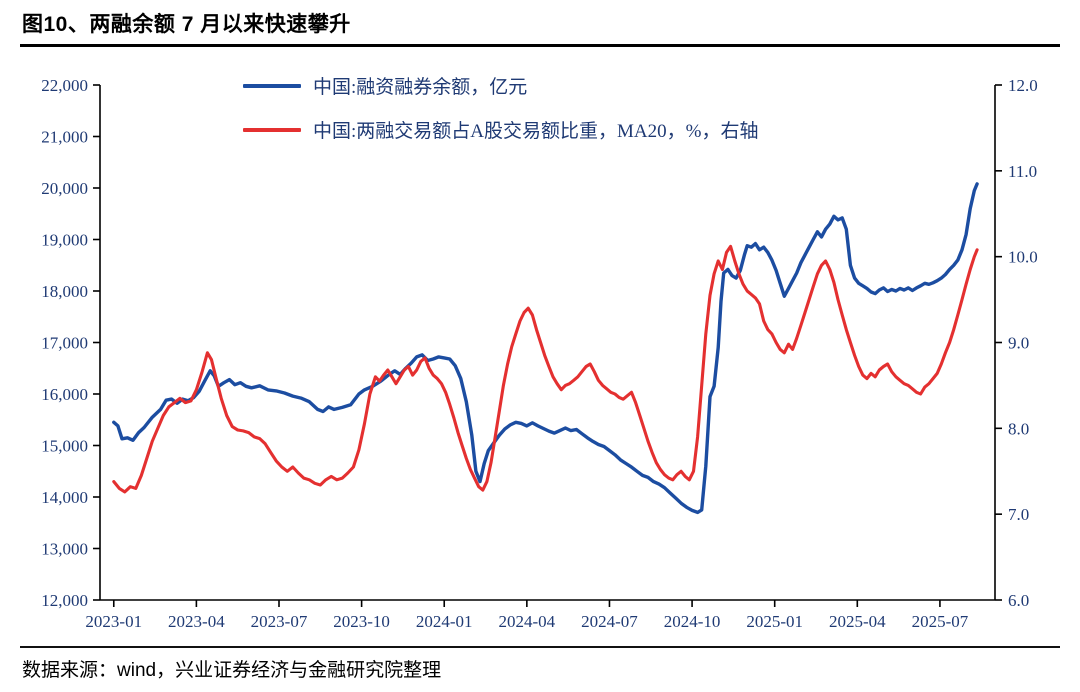 Image resolution: width=1080 pixels, height=692 pixels. I want to click on source-footer: 数据来源：wind，兴业证券经济与金融研究院整理, so click(540, 669).